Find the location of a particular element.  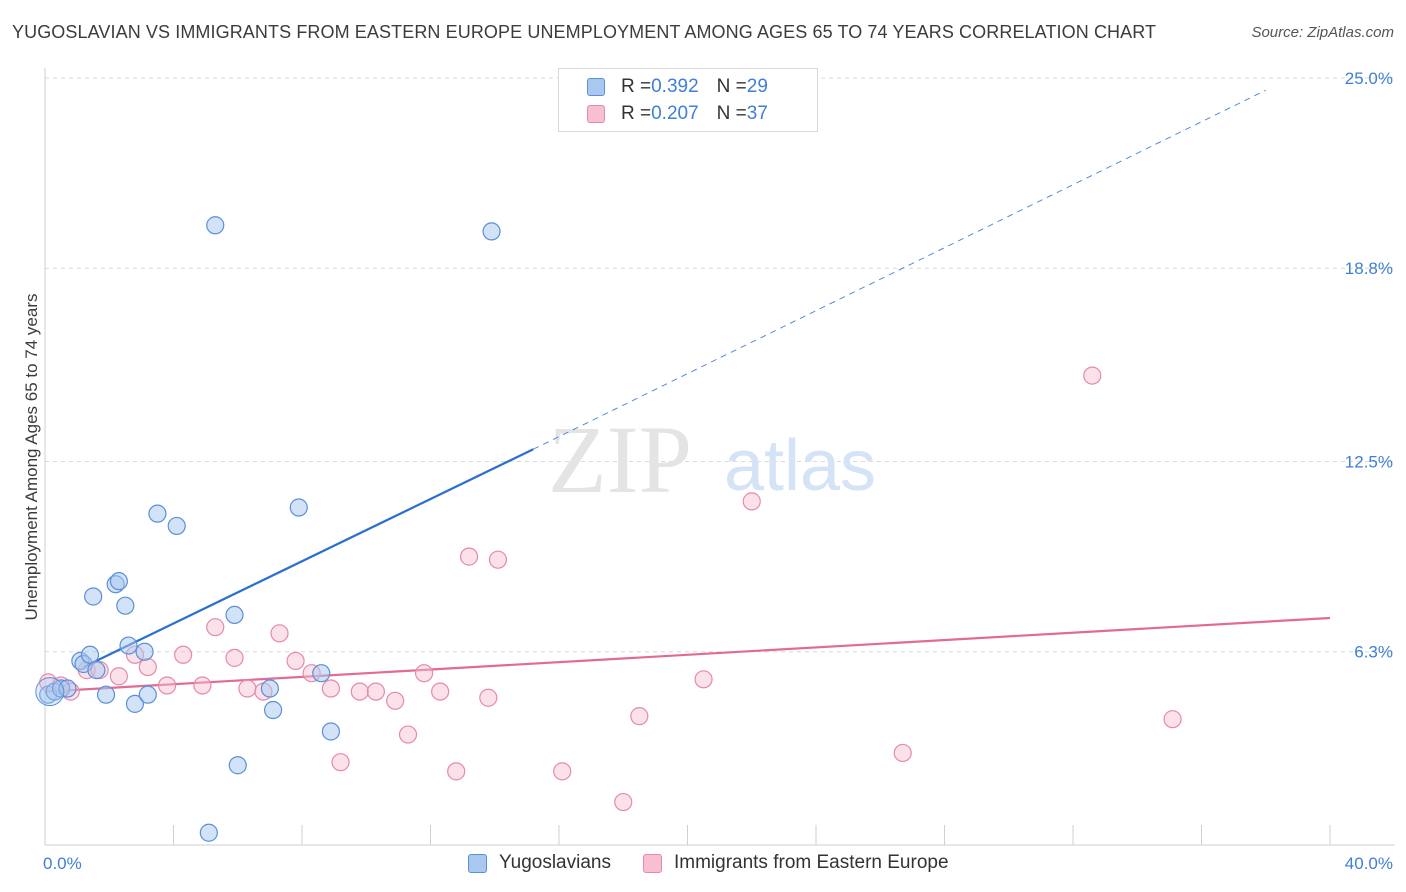

legend-n-value: 37 is located at coordinates (757, 113).